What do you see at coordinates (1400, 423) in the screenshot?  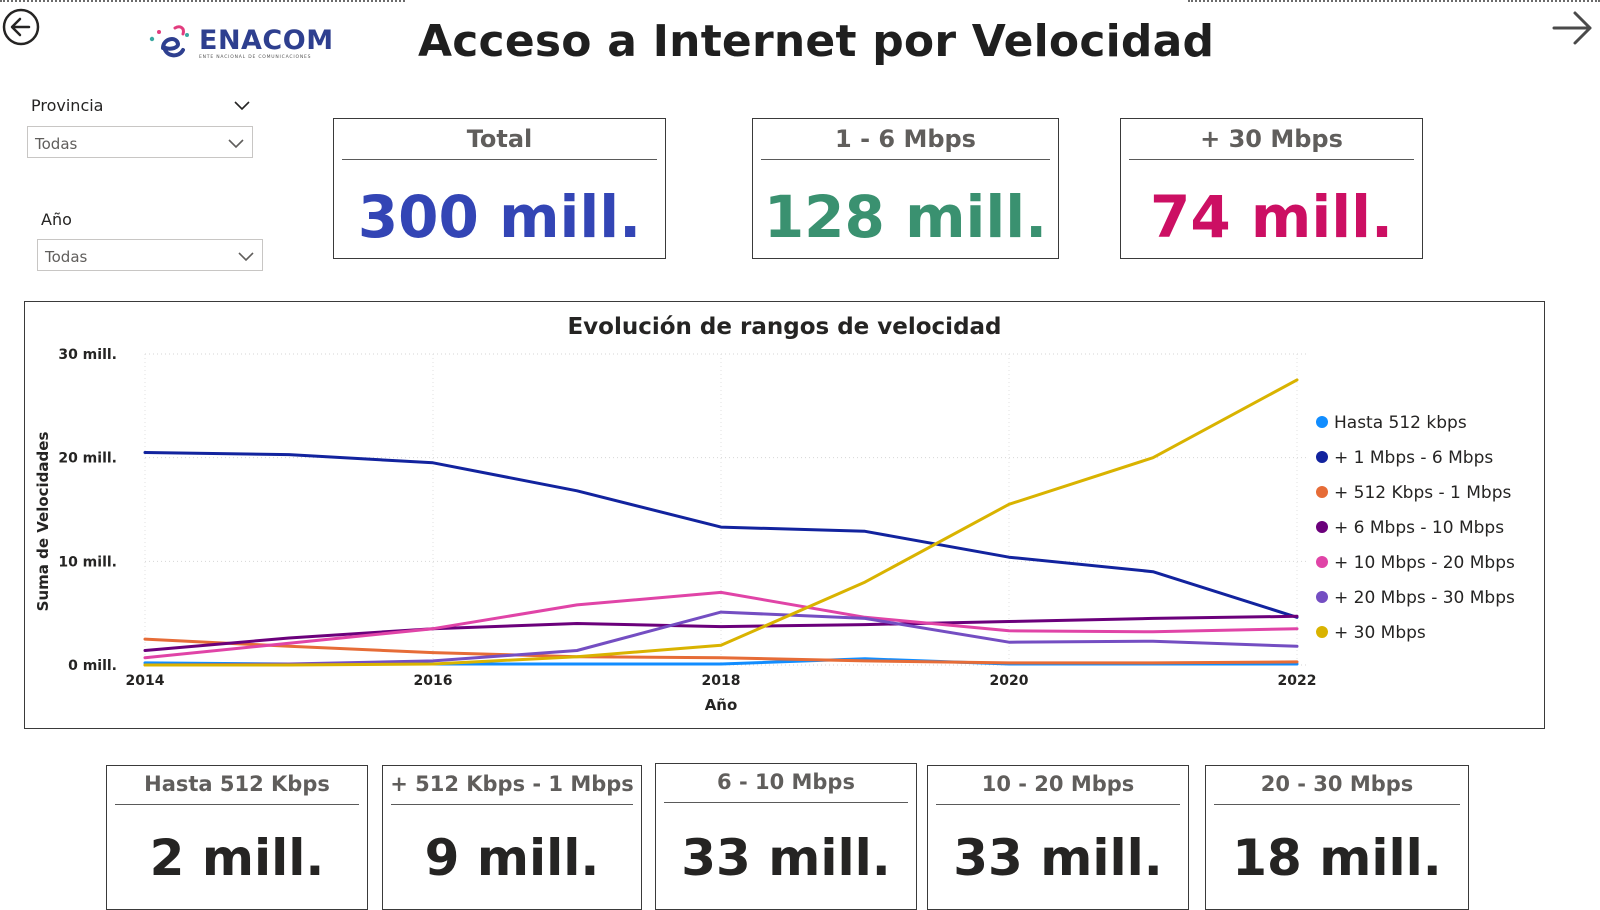 I see `legend-label: Hasta 512 kbps` at bounding box center [1400, 423].